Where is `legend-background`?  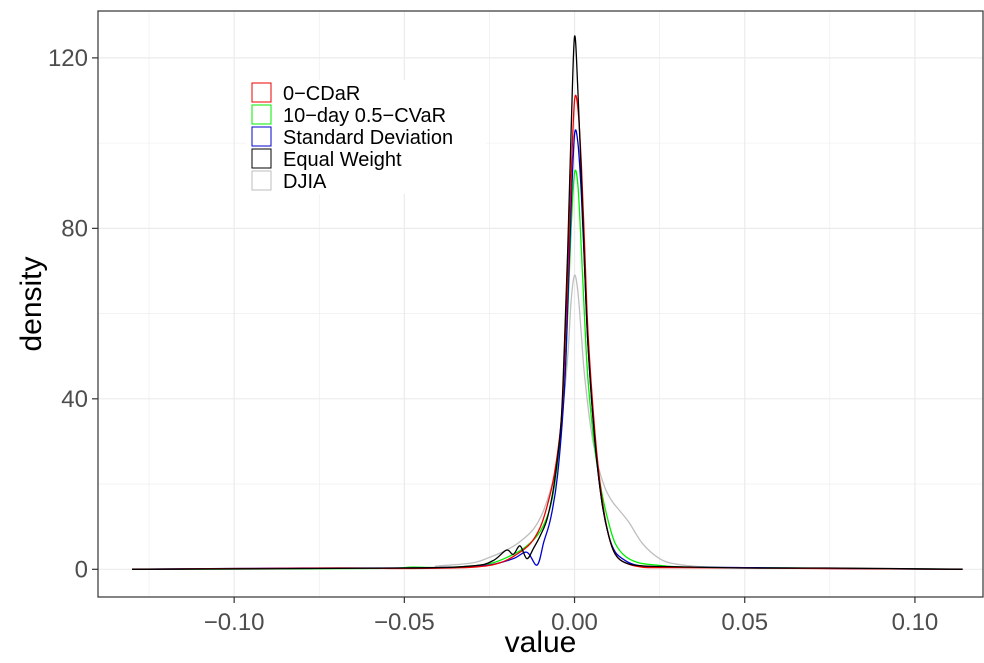
legend-background is located at coordinates (366, 137).